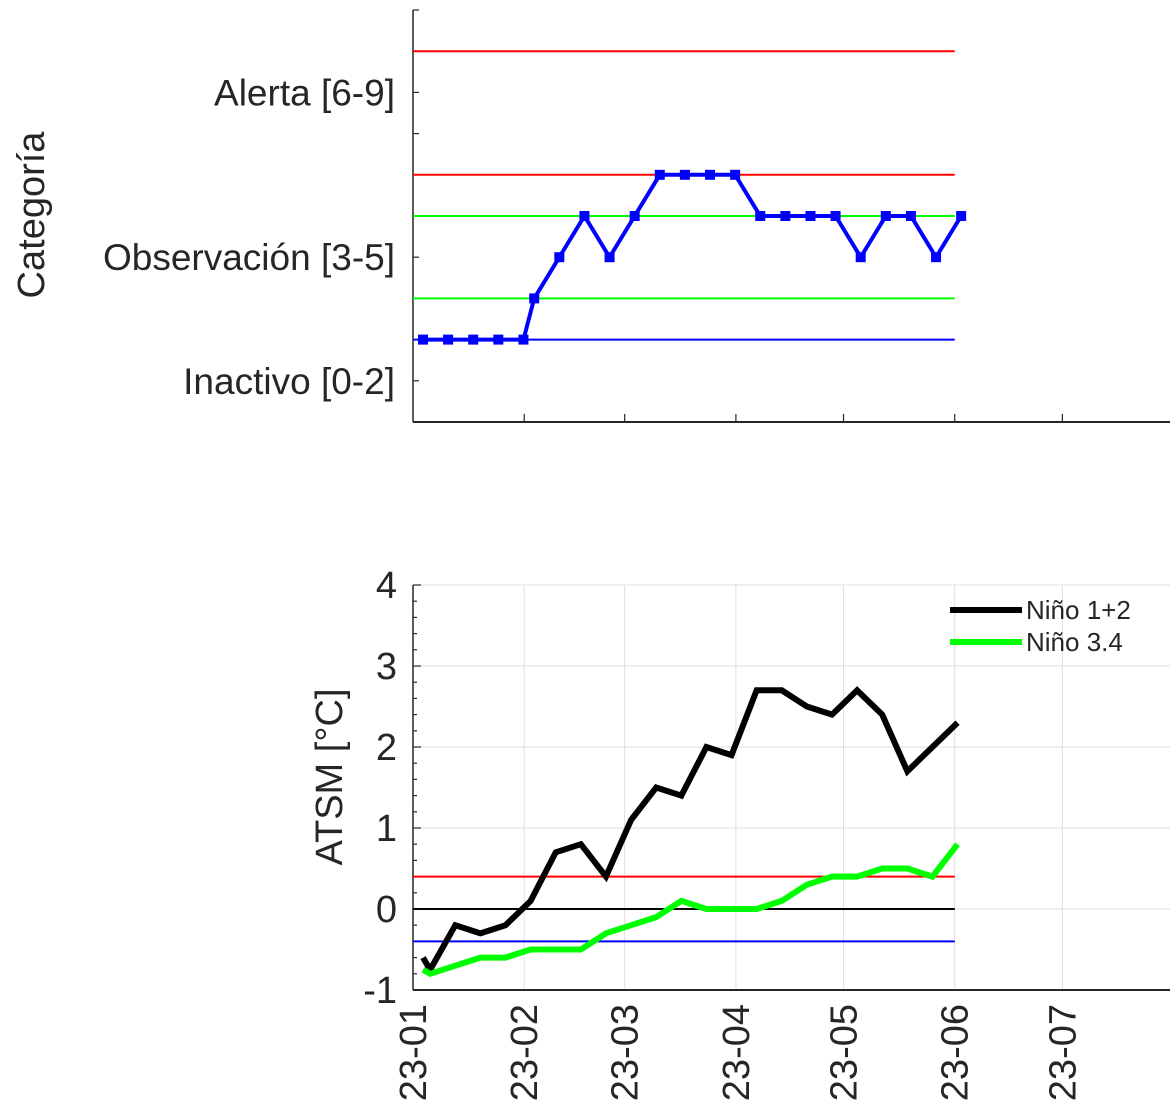 This screenshot has height=1118, width=1170. I want to click on atsm-y-tick-label: 2, so click(386, 748).